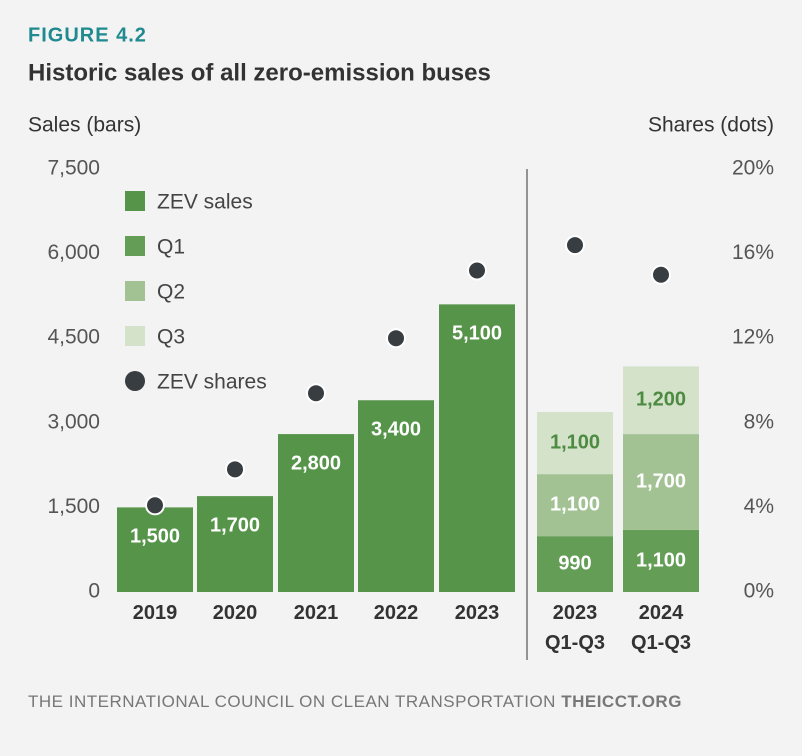  Describe the element at coordinates (84, 125) in the screenshot. I see `y-axis-label: Sales (bars)` at that location.